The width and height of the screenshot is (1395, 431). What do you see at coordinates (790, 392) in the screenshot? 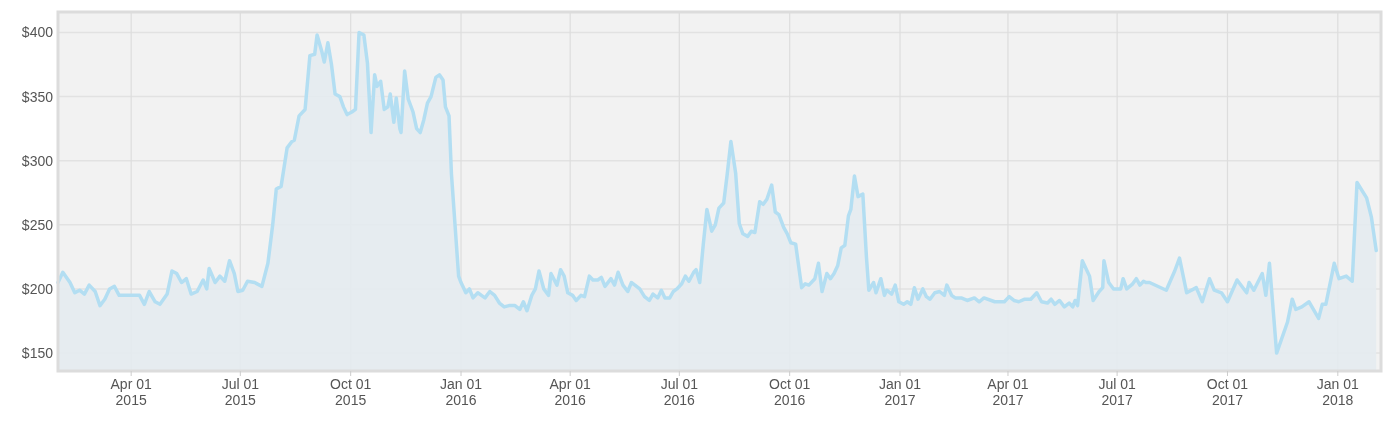
I see `x-tick-label: Oct 01 2016` at bounding box center [790, 392].